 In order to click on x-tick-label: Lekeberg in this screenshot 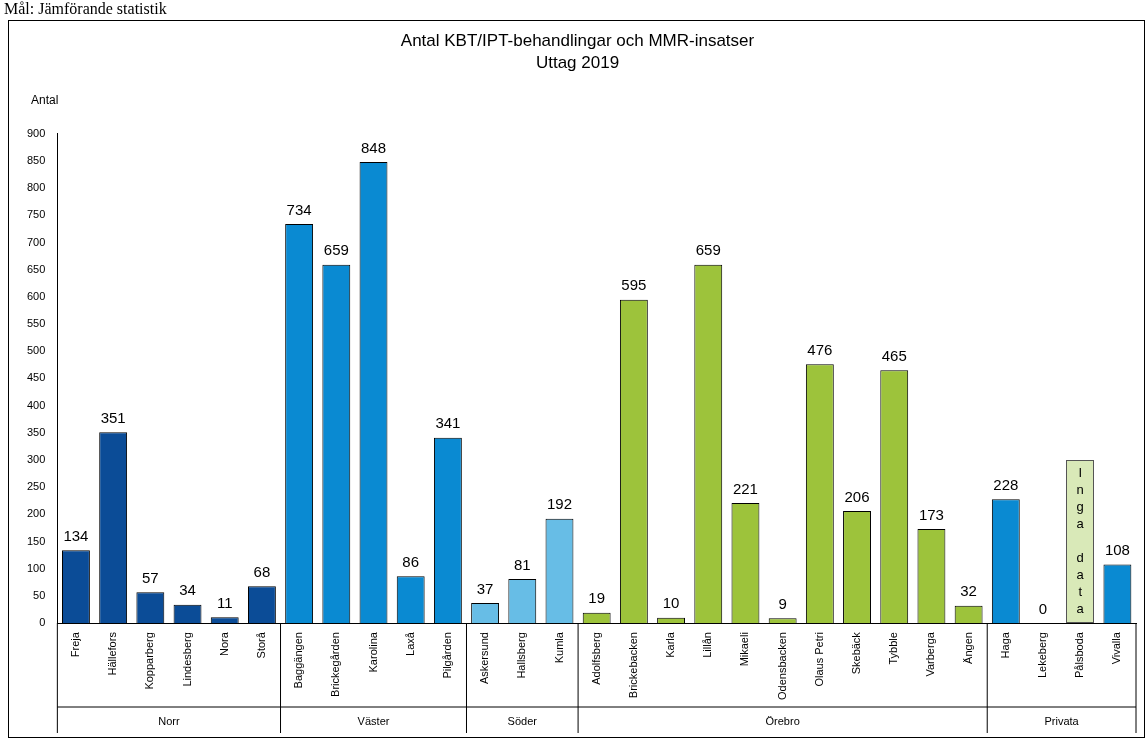, I will do `click(1042, 655)`.